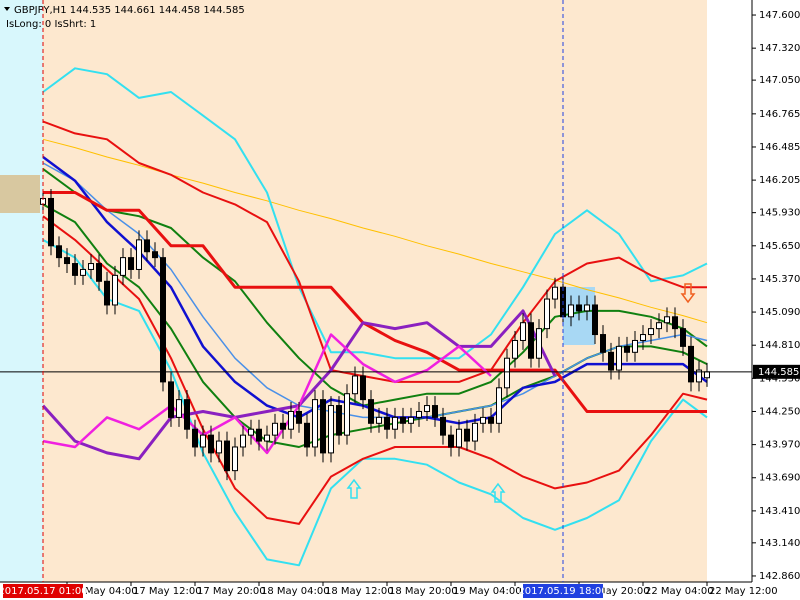 Image resolution: width=800 pixels, height=600 pixels. Describe the element at coordinates (7, 9) in the screenshot. I see `dropdown-icon` at that location.